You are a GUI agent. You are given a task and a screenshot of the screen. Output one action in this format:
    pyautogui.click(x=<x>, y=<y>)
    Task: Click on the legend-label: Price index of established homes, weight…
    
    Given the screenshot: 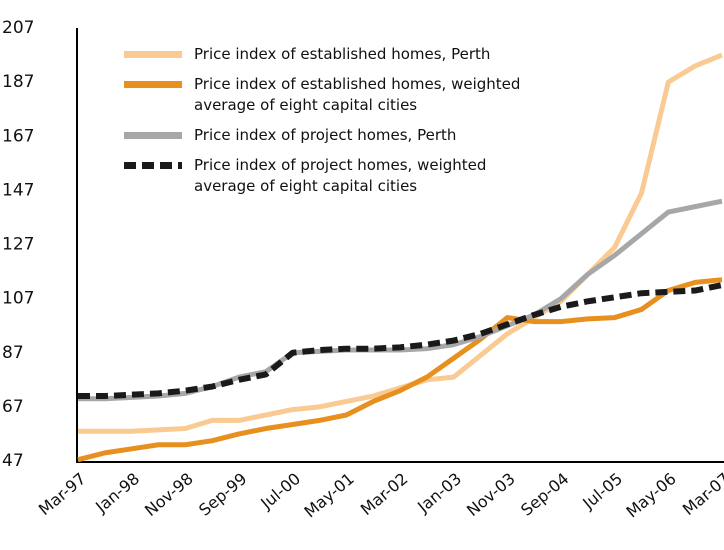 What is the action you would take?
    pyautogui.click(x=357, y=94)
    